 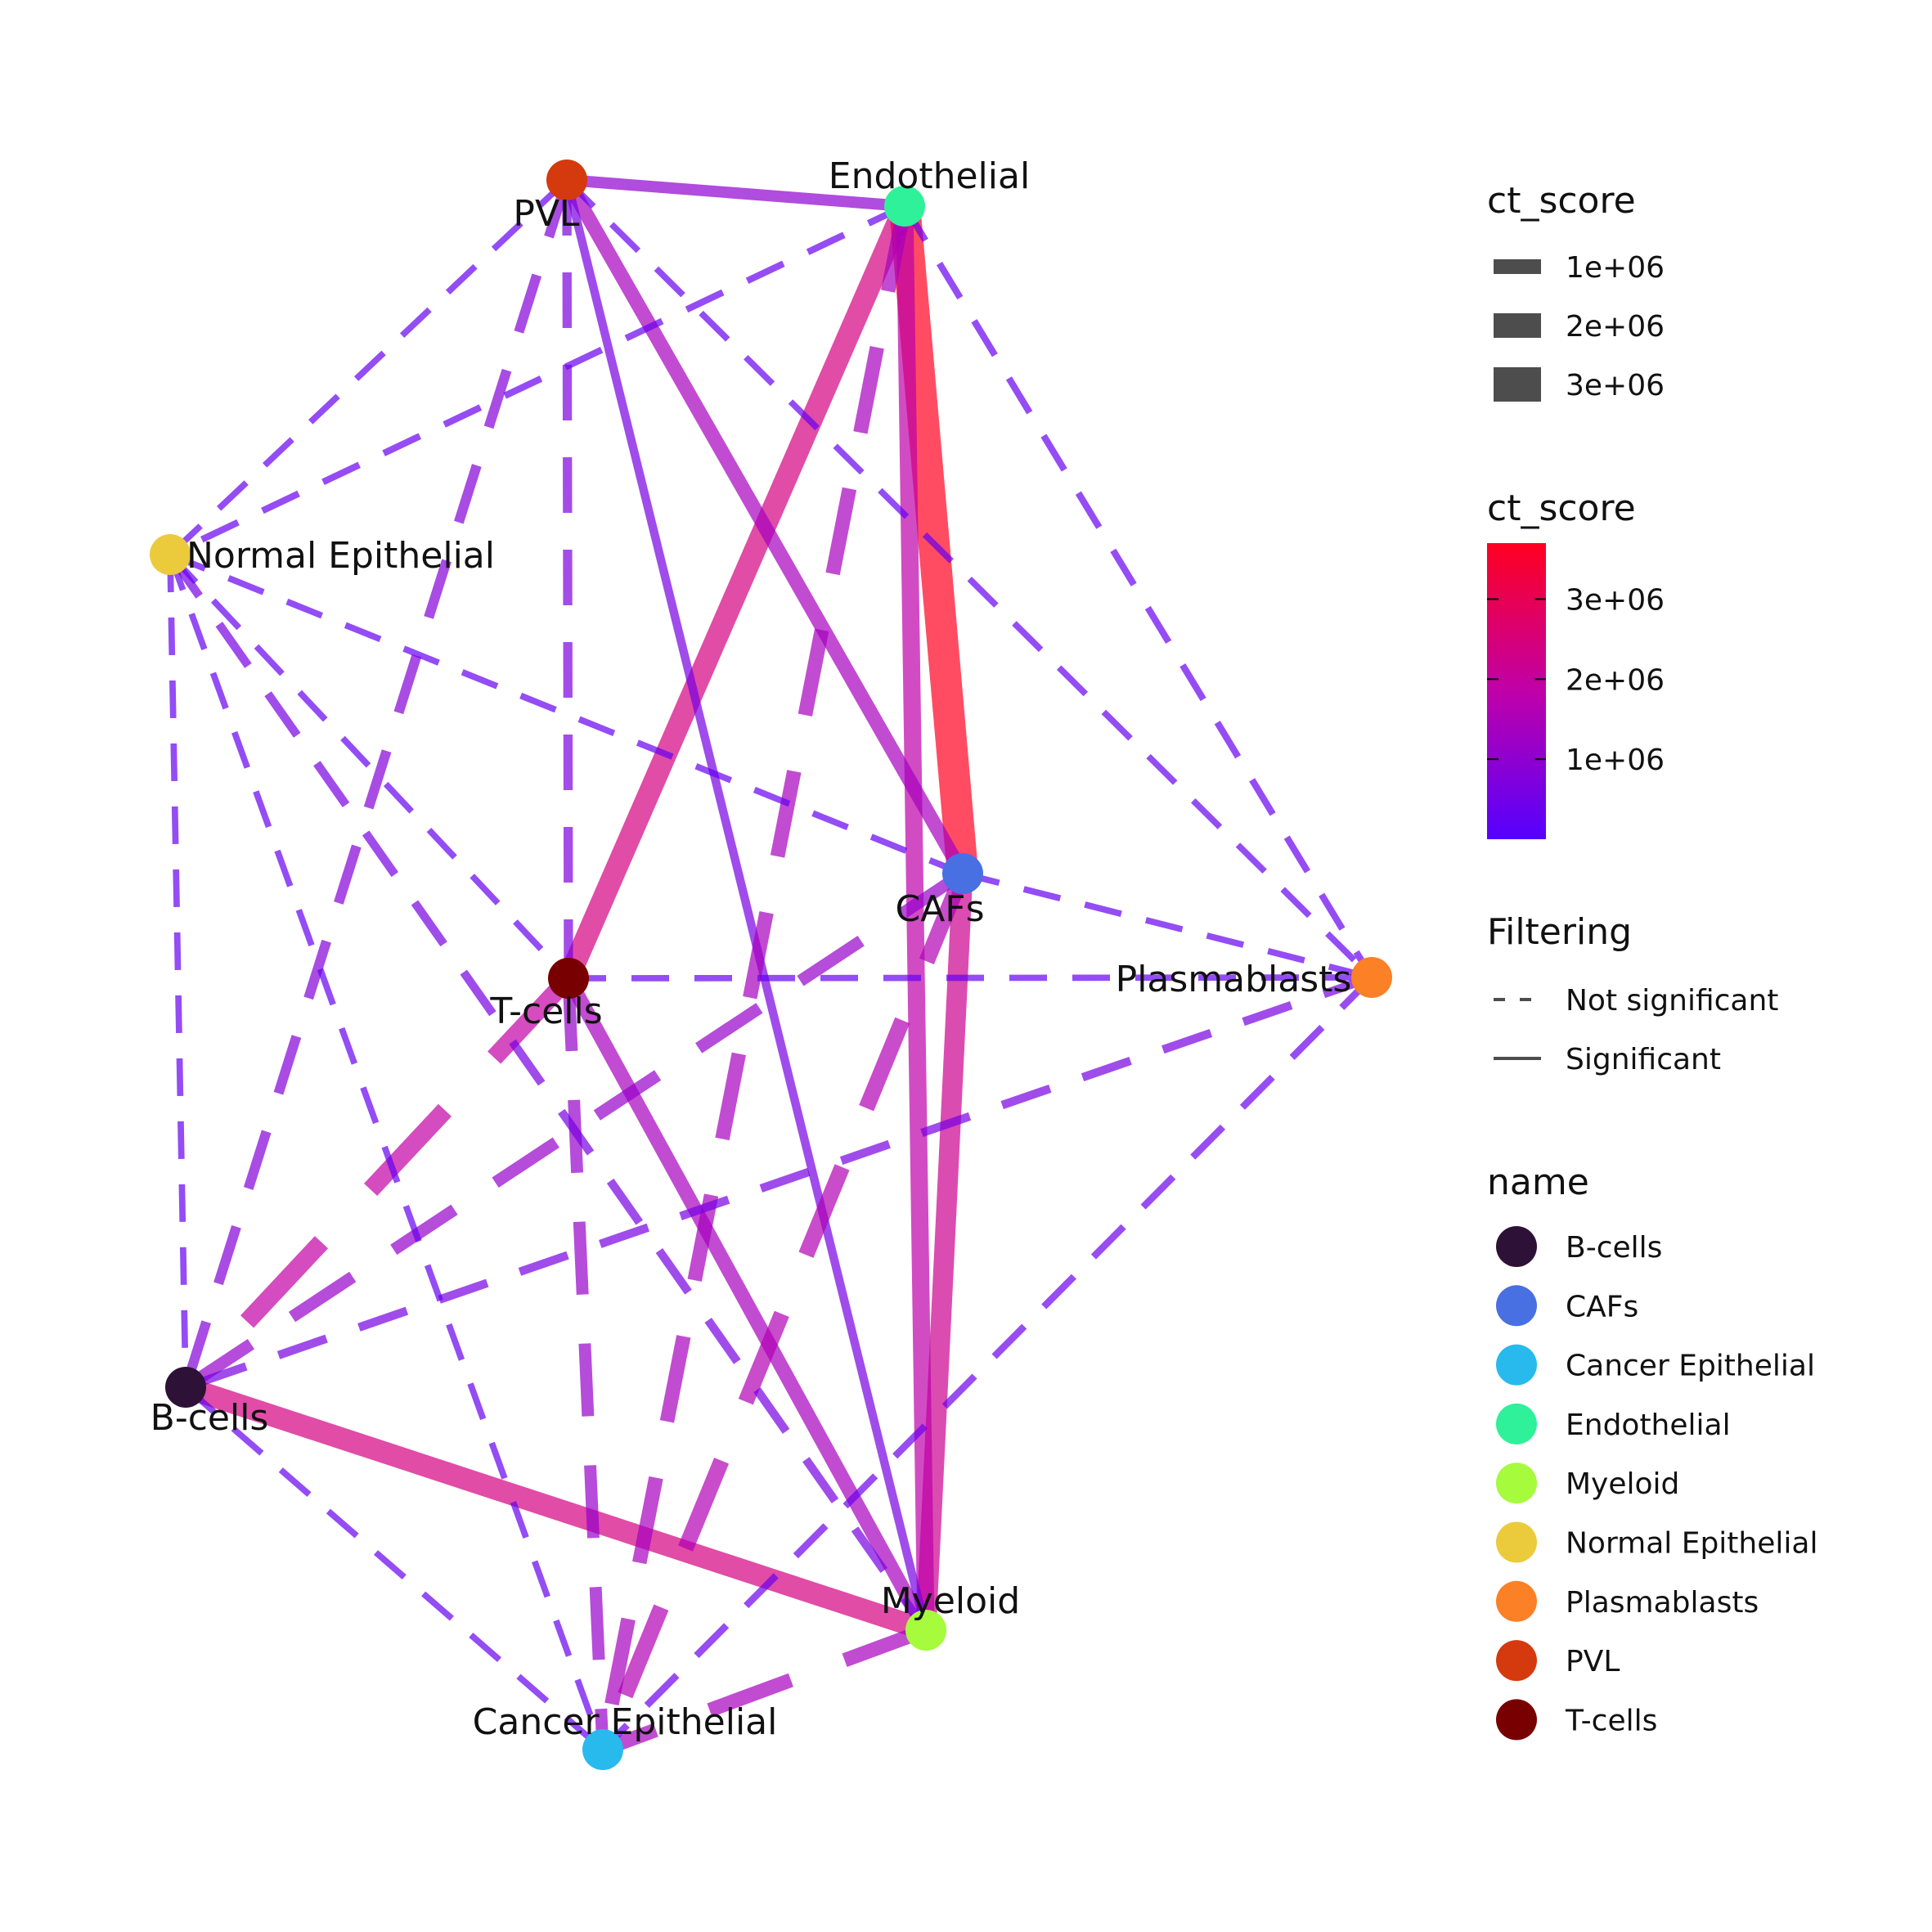 I want to click on node-label-pvl: PVL, so click(x=547, y=214).